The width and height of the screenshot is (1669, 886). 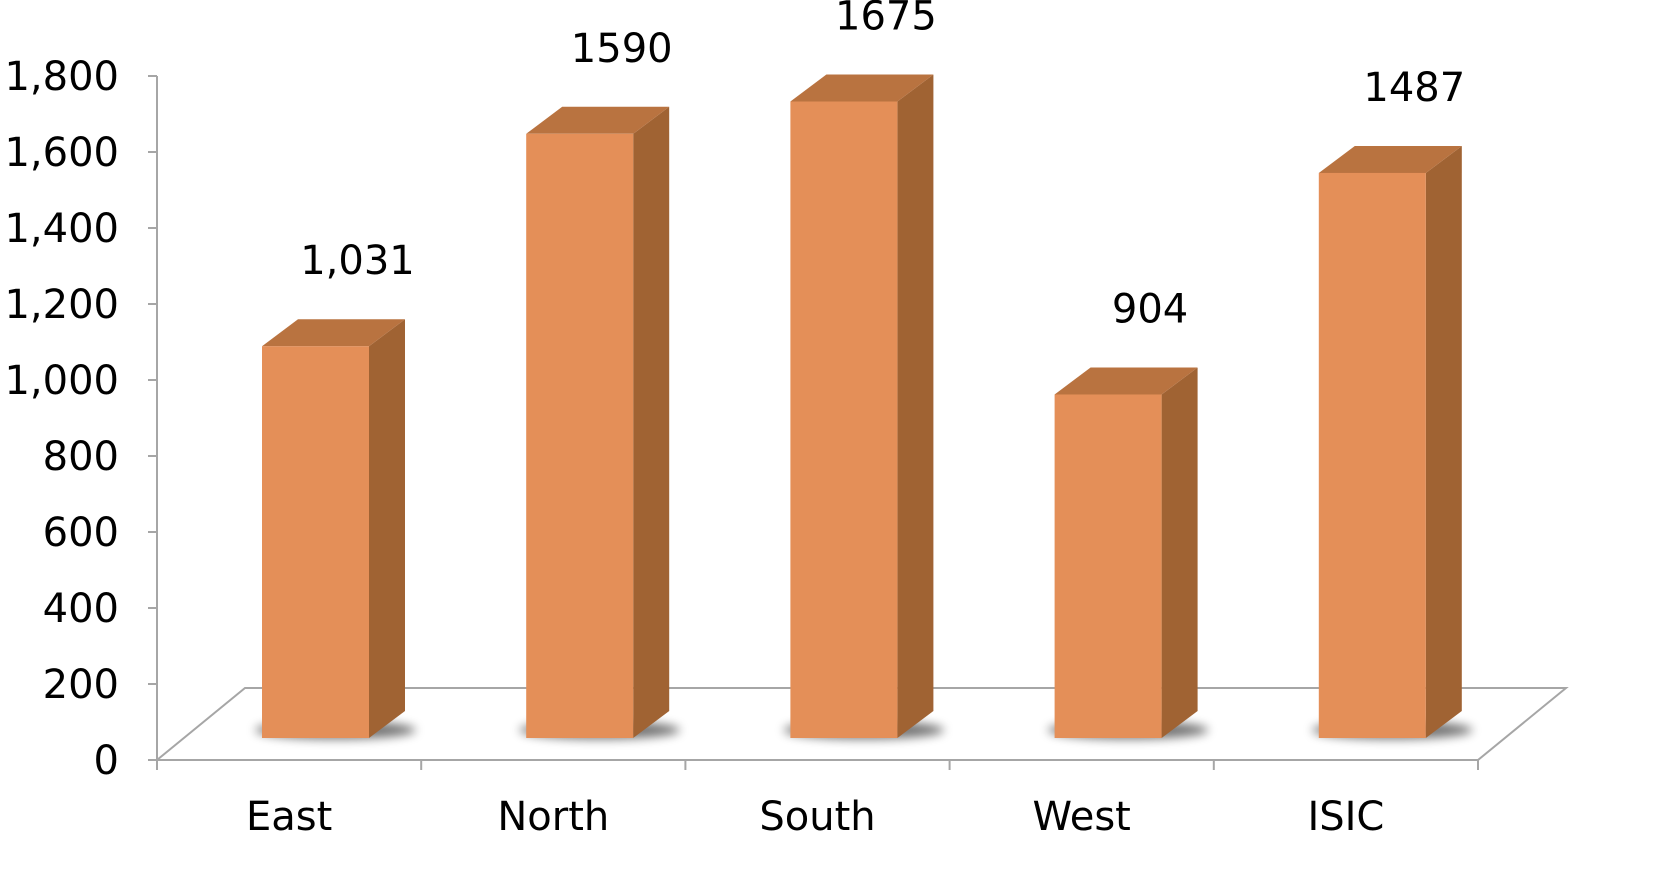 I want to click on x-category-label: West, so click(x=1082, y=817).